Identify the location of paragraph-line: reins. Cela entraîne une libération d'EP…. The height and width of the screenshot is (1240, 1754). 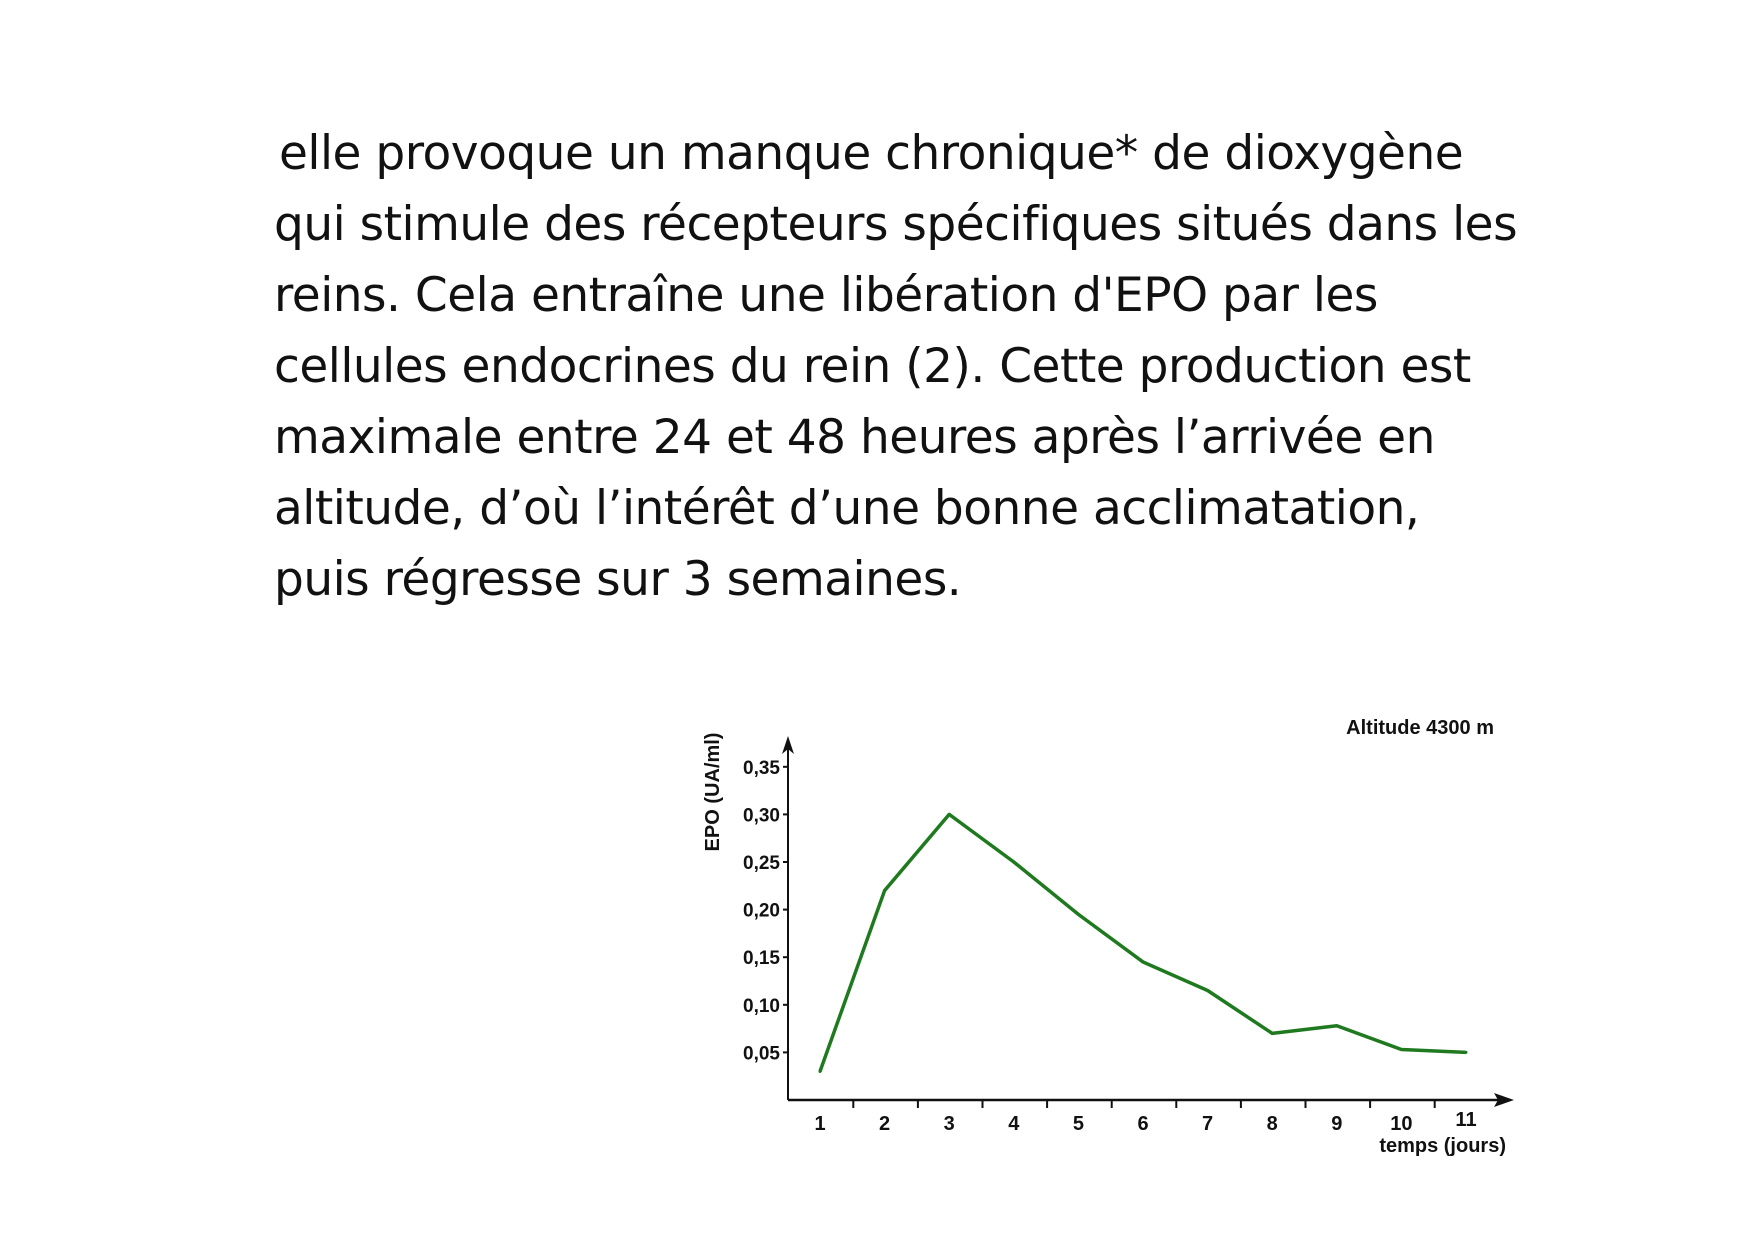
(826, 295).